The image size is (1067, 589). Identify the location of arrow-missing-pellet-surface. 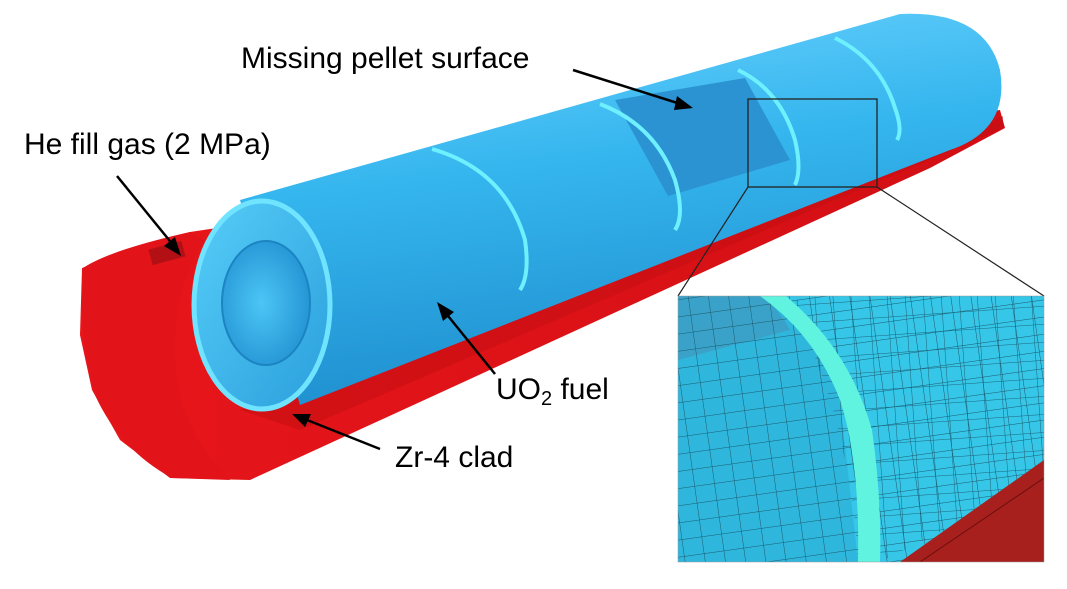
(632, 89).